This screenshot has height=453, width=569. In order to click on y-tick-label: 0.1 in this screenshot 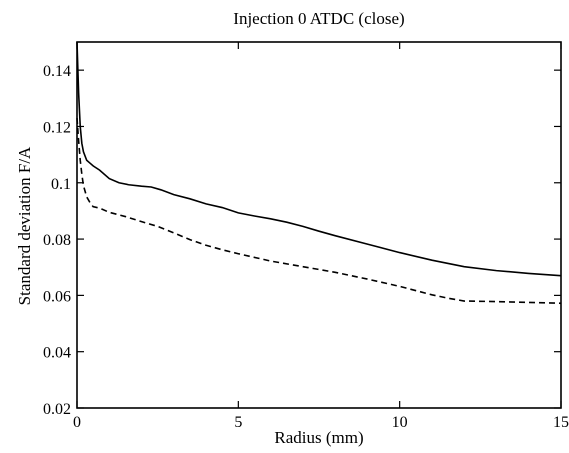, I will do `click(61, 184)`.